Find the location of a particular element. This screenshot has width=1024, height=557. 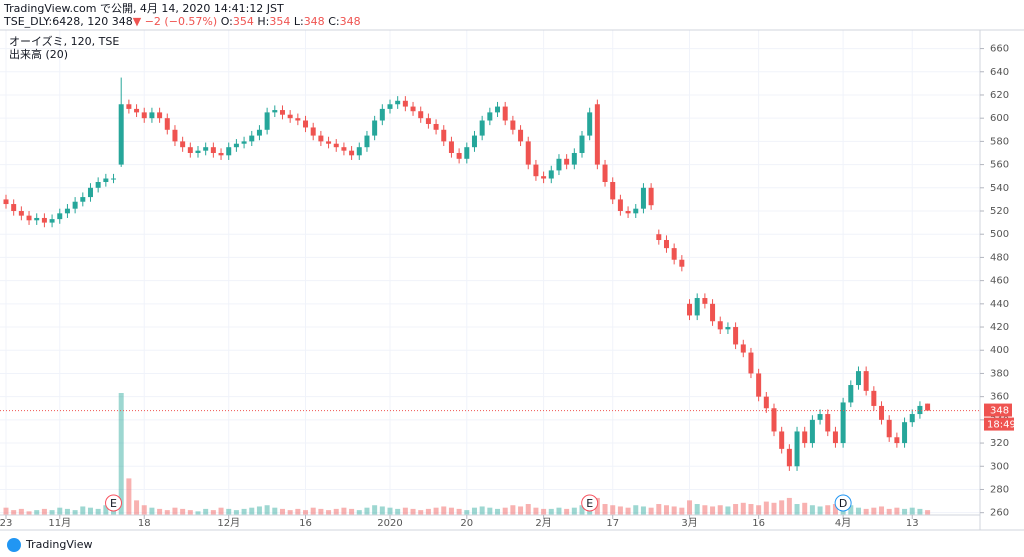

y-tick-label: 560 is located at coordinates (999, 165).